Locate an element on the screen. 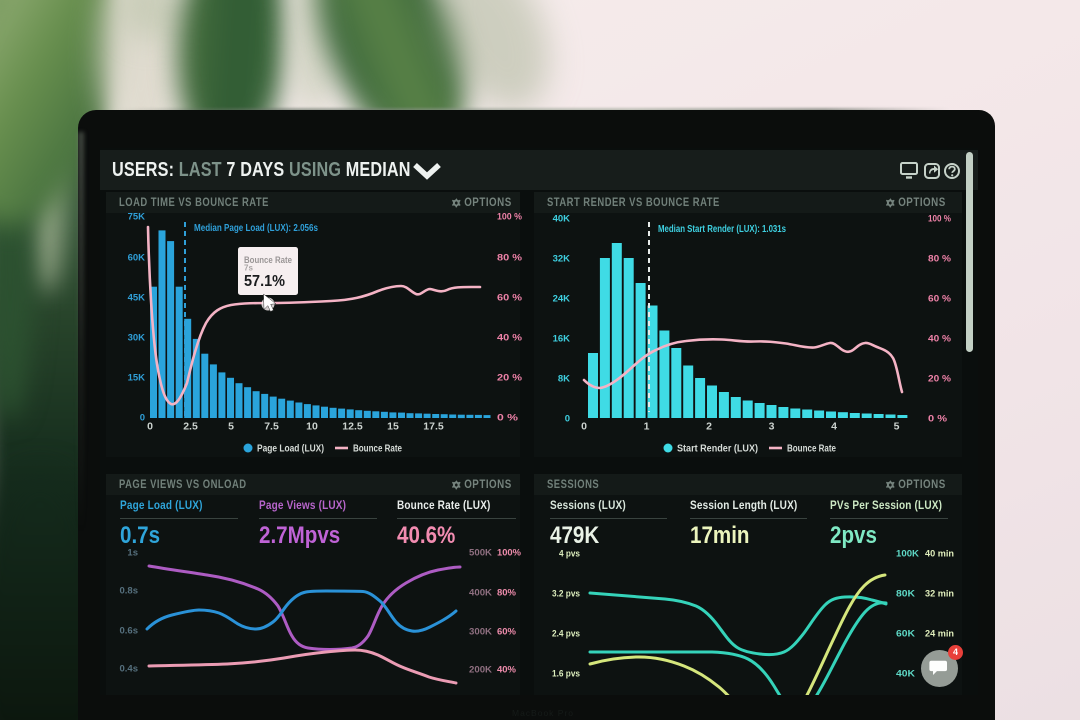 This screenshot has height=720, width=1080. svg-text: 3.2 pvs is located at coordinates (566, 594).